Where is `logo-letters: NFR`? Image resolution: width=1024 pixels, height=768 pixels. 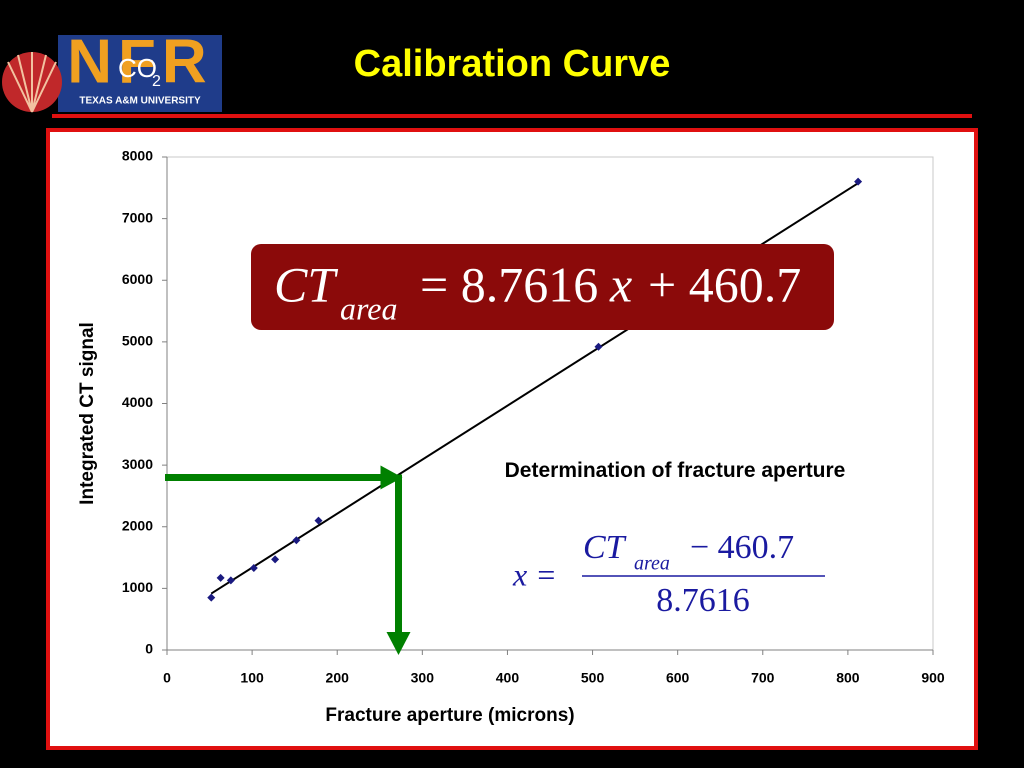 logo-letters: NFR is located at coordinates (139, 61).